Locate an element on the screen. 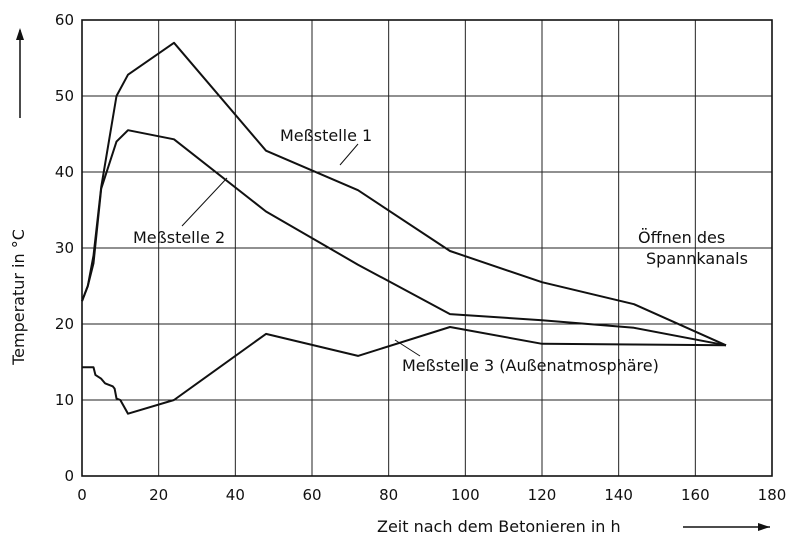  x-tick-label: 20 is located at coordinates (158, 495).